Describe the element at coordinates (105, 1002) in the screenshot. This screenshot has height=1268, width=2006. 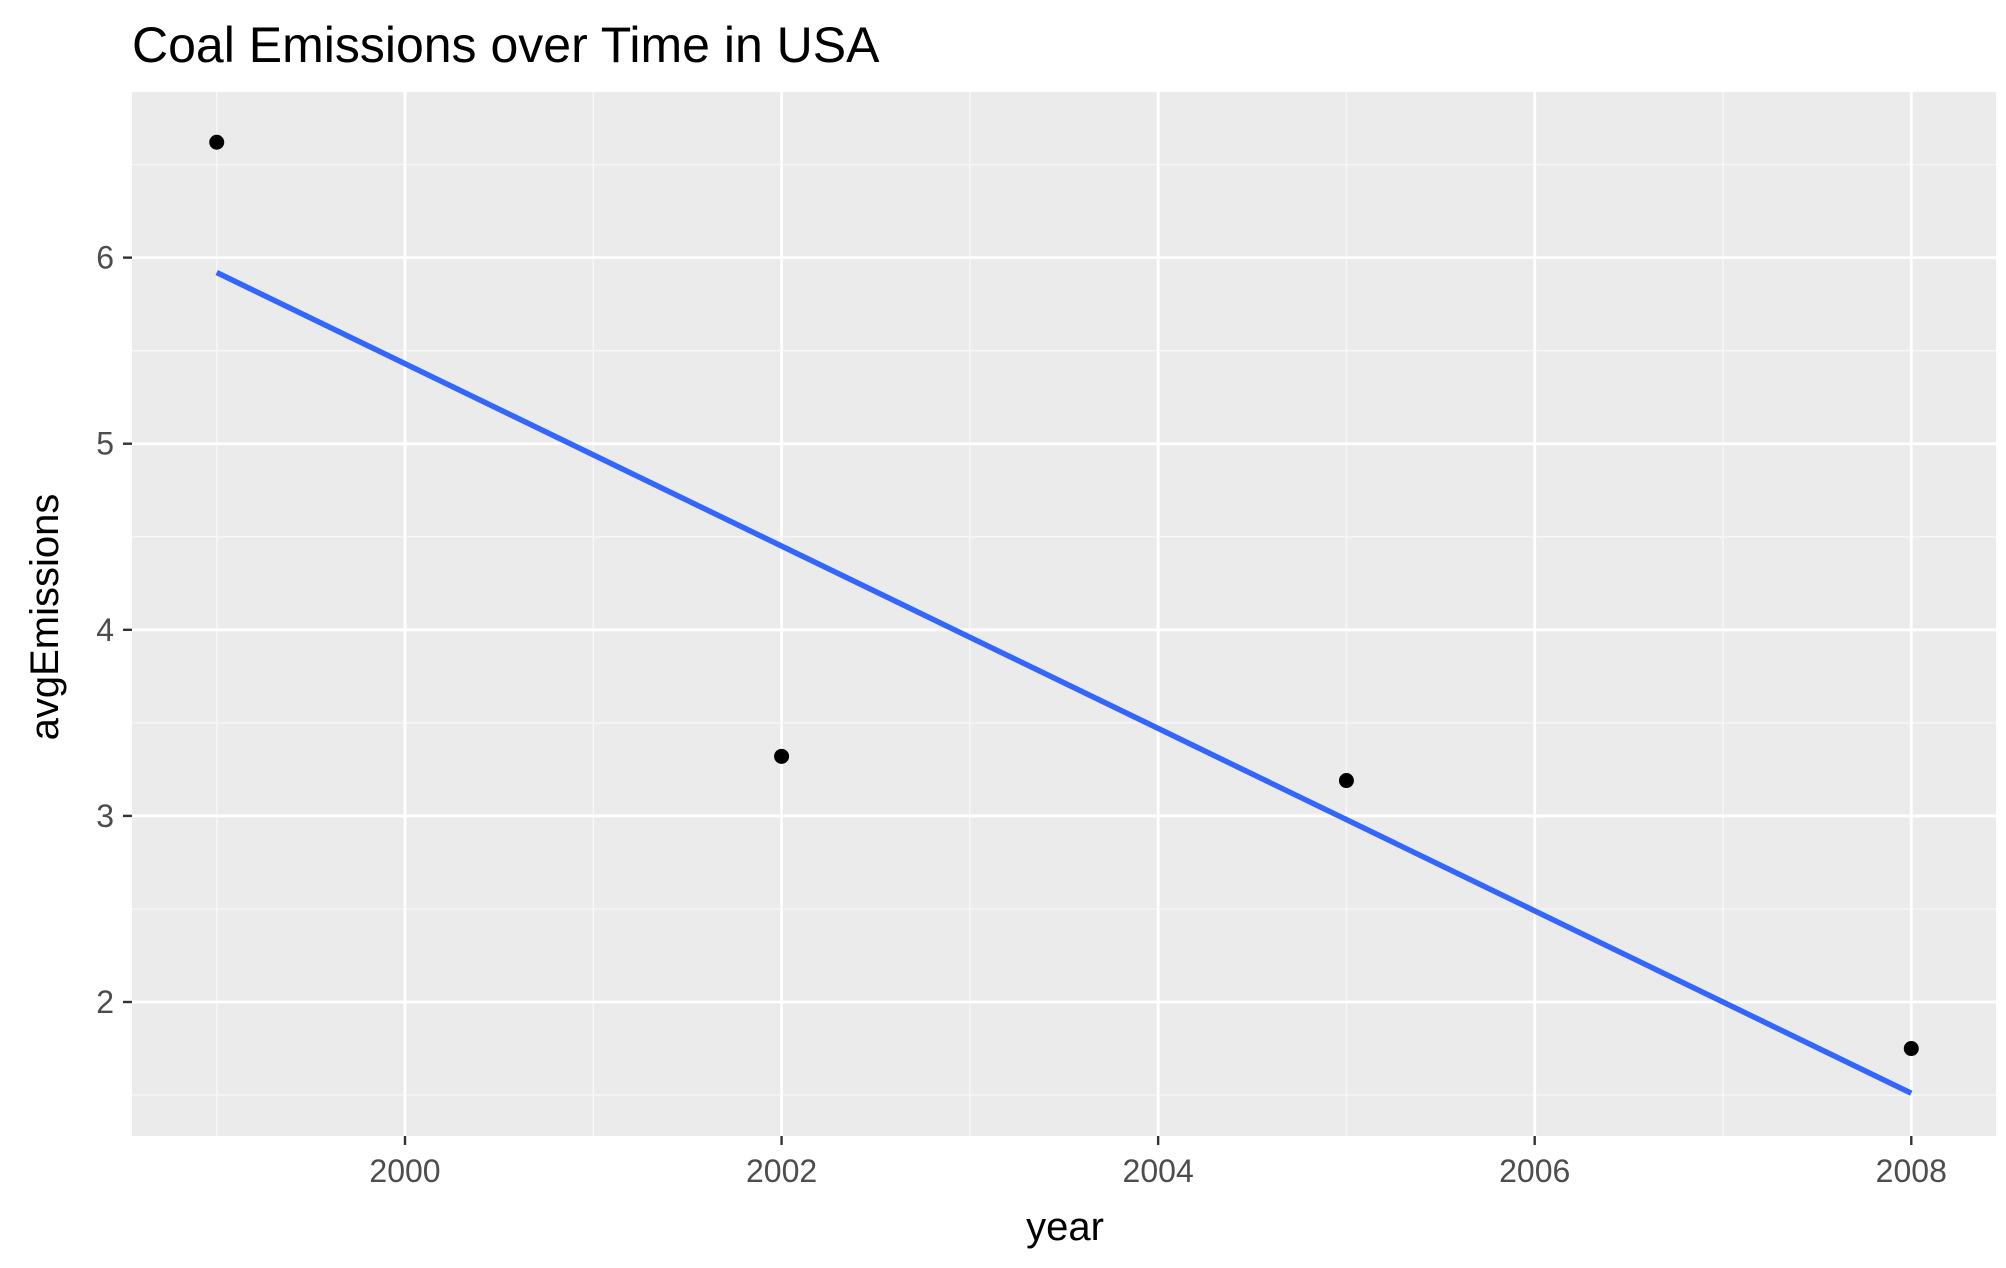
I see `y-tick-label: 2` at that location.